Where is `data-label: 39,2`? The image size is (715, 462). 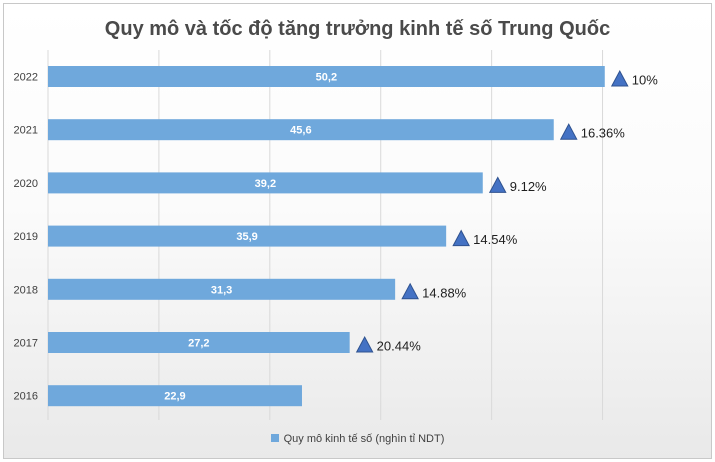
data-label: 39,2 is located at coordinates (265, 184).